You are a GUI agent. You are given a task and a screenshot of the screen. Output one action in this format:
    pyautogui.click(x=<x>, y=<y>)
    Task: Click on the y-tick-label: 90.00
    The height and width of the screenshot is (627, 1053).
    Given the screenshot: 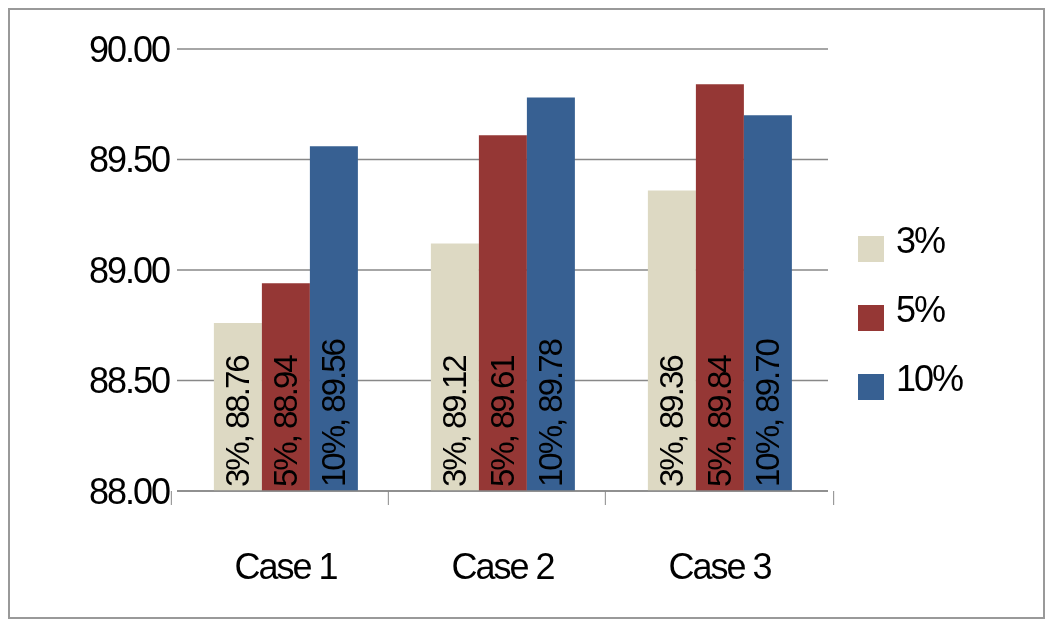 What is the action you would take?
    pyautogui.click(x=129, y=49)
    